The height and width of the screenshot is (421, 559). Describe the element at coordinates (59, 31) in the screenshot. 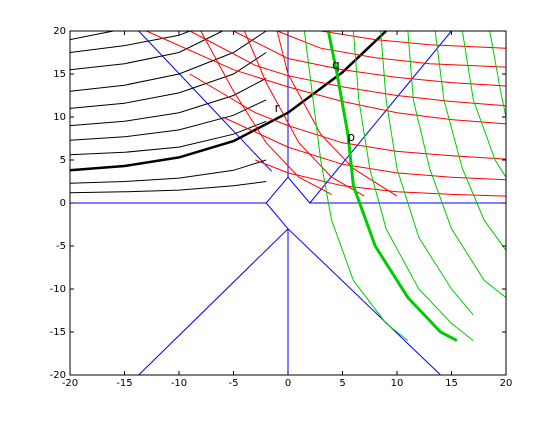

I see `y-tick-label: 20` at that location.